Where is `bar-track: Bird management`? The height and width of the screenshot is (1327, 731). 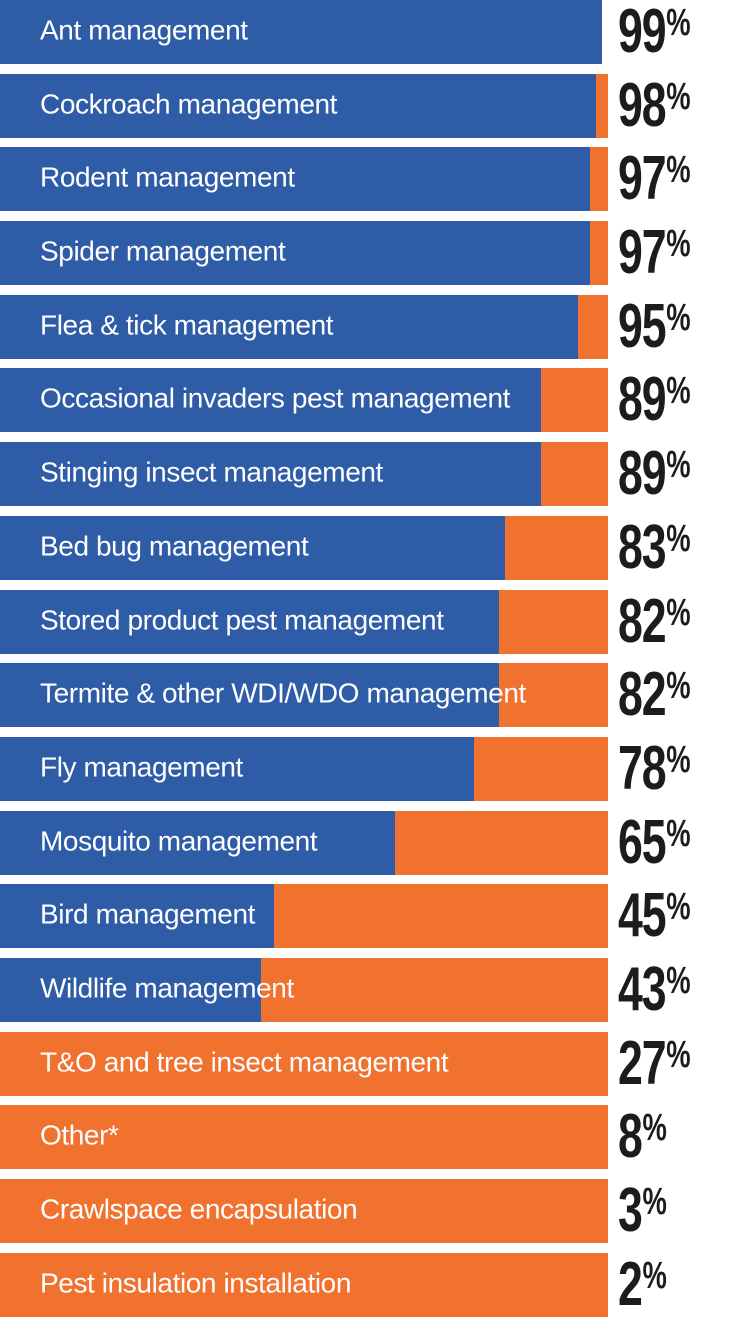 bar-track: Bird management is located at coordinates (304, 916).